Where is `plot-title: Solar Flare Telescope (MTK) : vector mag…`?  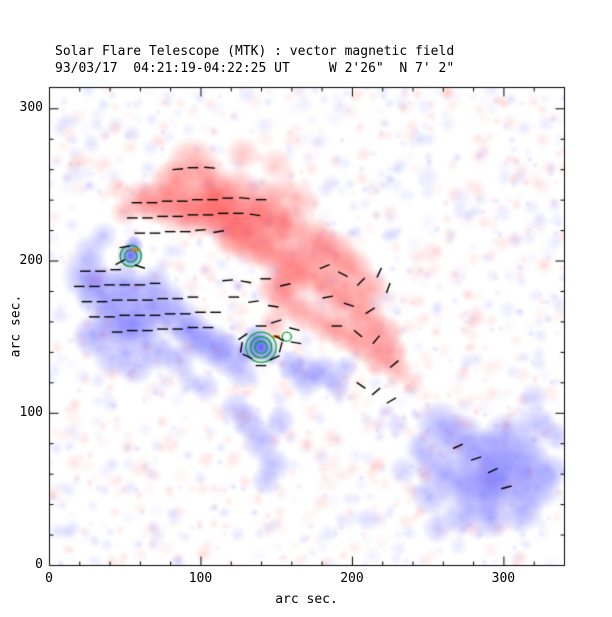 plot-title: Solar Flare Telescope (MTK) : vector mag… is located at coordinates (255, 51).